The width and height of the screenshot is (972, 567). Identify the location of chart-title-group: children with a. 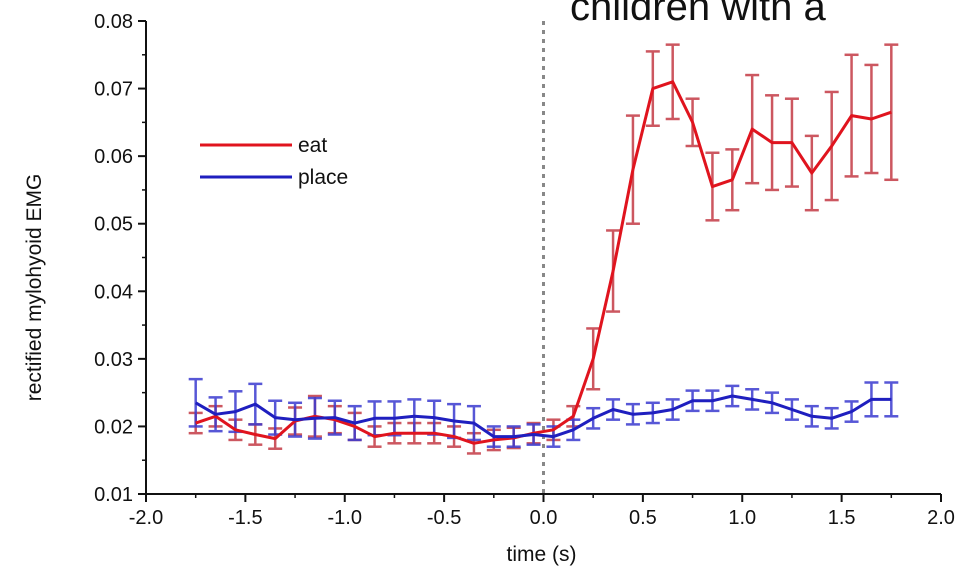
(698, 14).